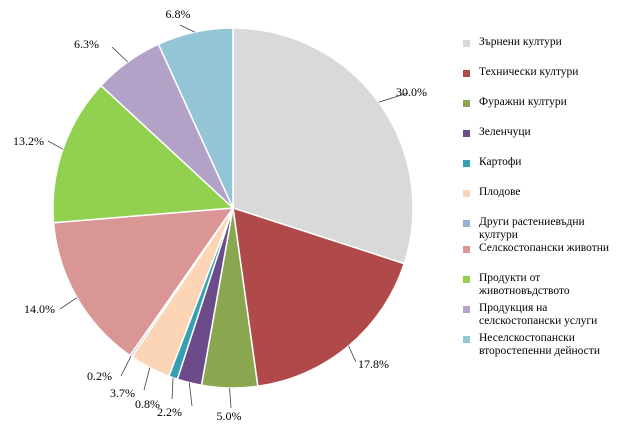 The height and width of the screenshot is (438, 626). What do you see at coordinates (147, 404) in the screenshot?
I see `slice-value-label: 0.8%` at bounding box center [147, 404].